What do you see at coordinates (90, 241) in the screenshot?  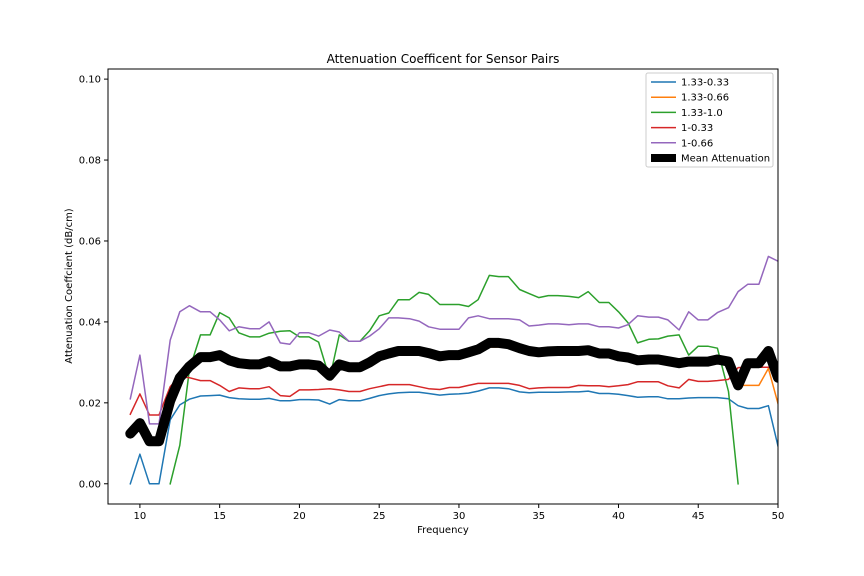 I see `y-tick-label: 0.06` at bounding box center [90, 241].